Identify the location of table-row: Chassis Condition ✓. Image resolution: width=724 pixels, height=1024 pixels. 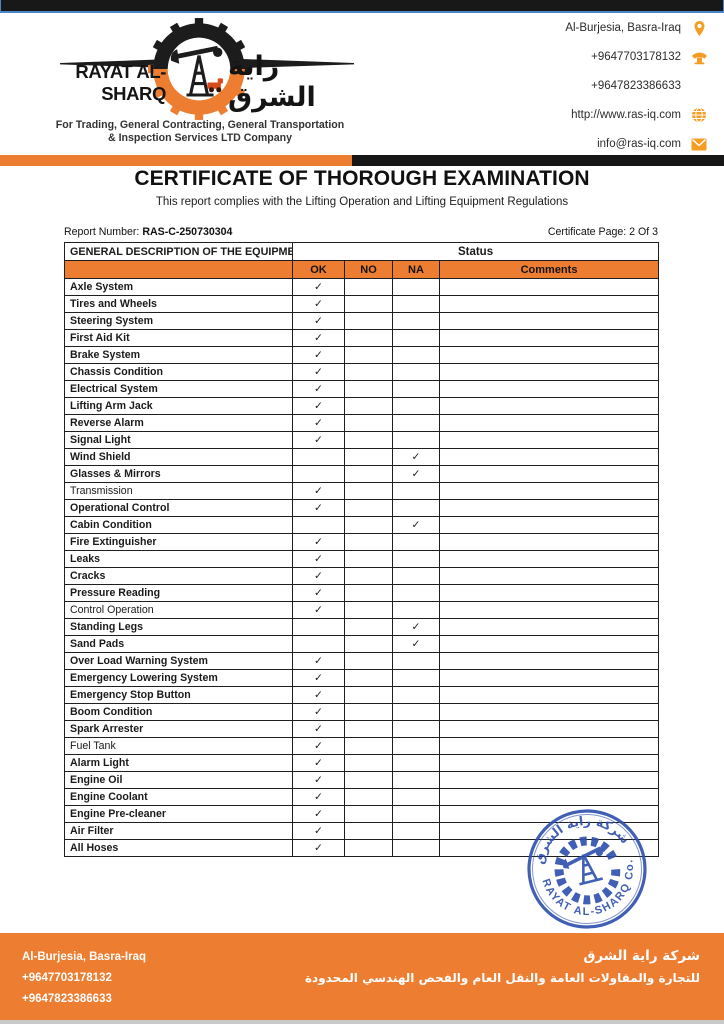
(362, 372).